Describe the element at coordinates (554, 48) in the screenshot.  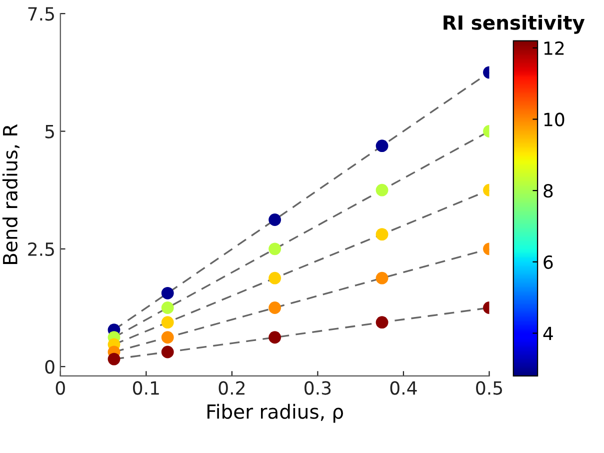
I see `color-bar-label: 12` at that location.